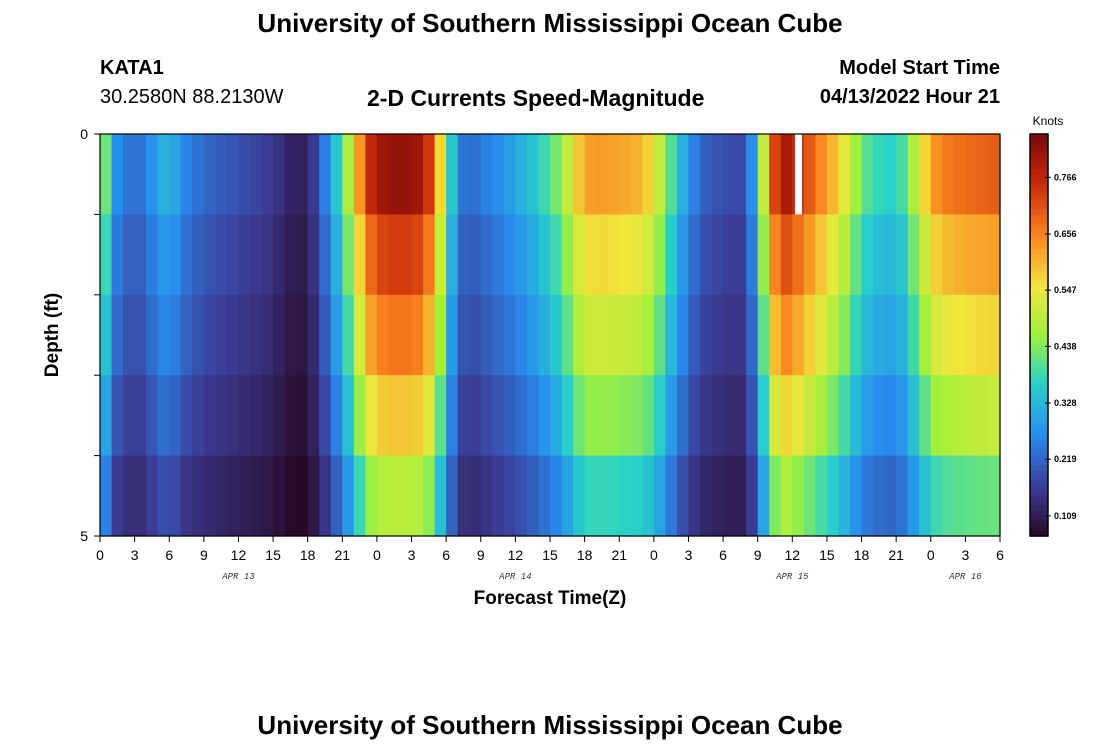 Image resolution: width=1100 pixels, height=750 pixels. What do you see at coordinates (132, 68) in the screenshot?
I see `station-name: KATA1` at bounding box center [132, 68].